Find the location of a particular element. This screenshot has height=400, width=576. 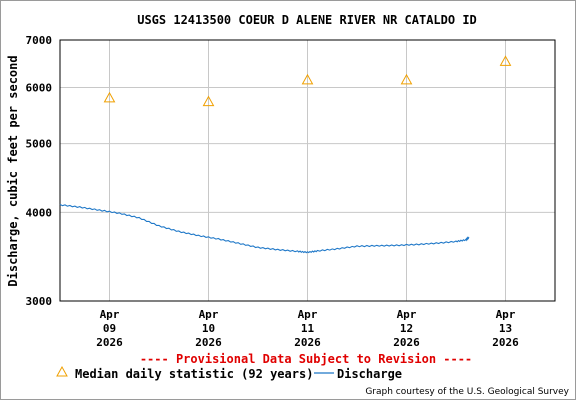

discharge-series is located at coordinates (264, 228).